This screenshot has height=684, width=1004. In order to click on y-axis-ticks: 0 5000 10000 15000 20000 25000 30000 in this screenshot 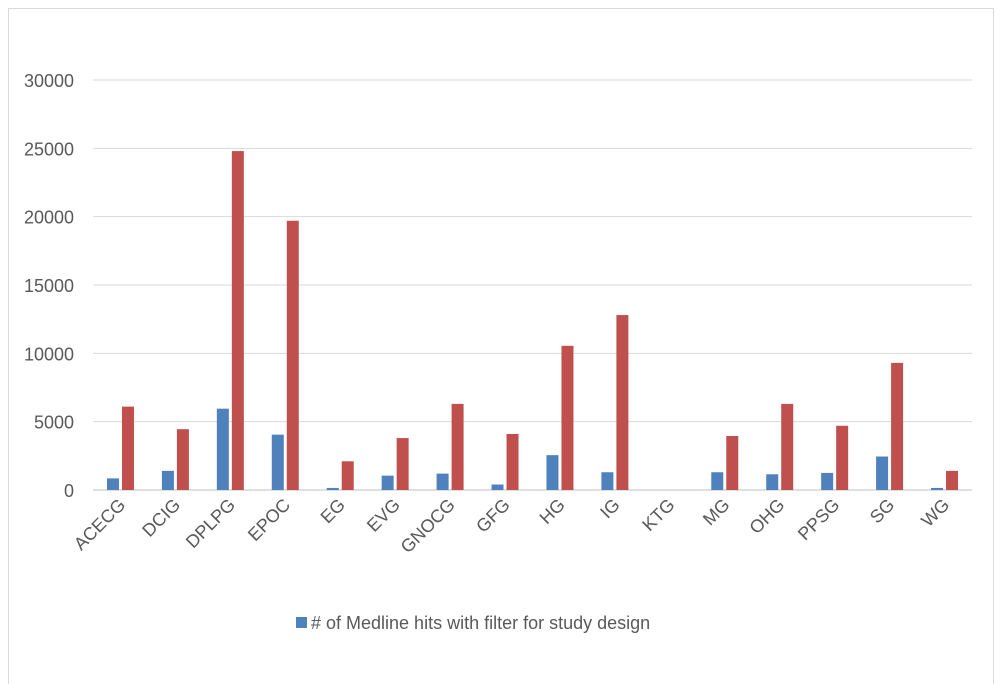, I will do `click(49, 286)`.